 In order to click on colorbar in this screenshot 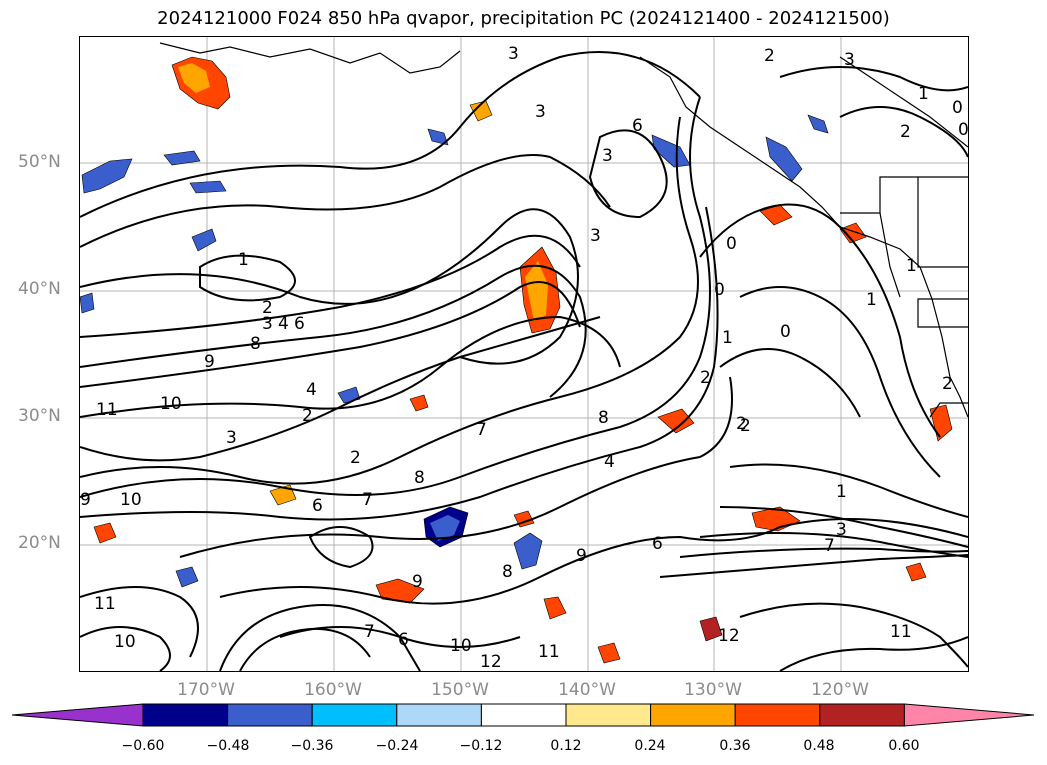, I will do `click(523, 715)`.